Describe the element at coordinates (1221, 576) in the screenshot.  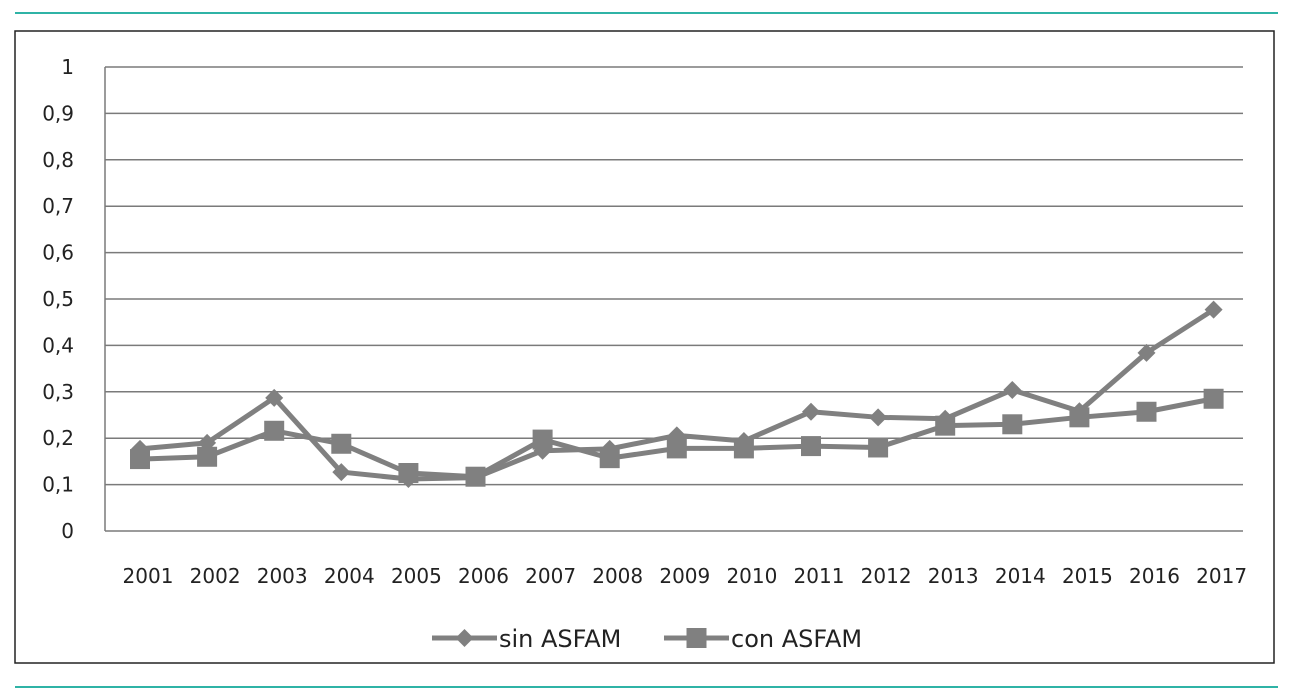
I see `x-tick-label: 2017` at that location.